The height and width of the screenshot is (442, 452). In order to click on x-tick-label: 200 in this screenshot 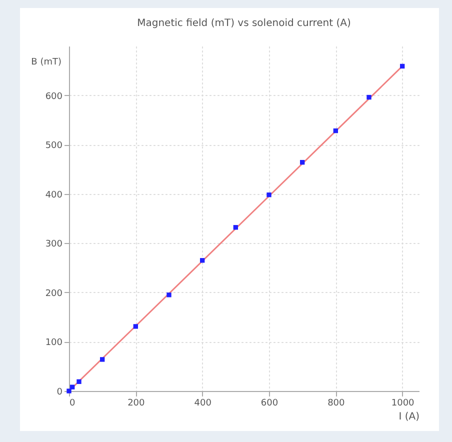, I will do `click(137, 403)`.